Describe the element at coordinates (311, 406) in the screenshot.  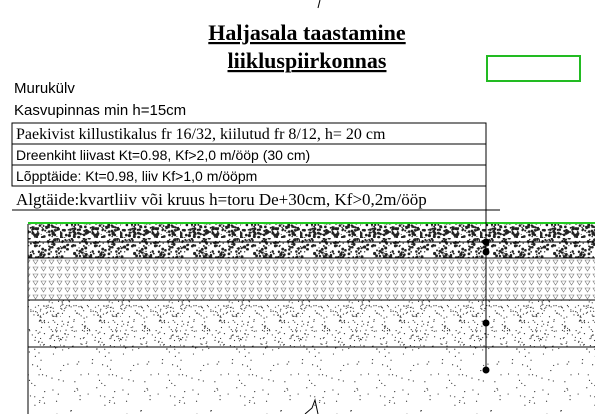
I see `break-mark` at that location.